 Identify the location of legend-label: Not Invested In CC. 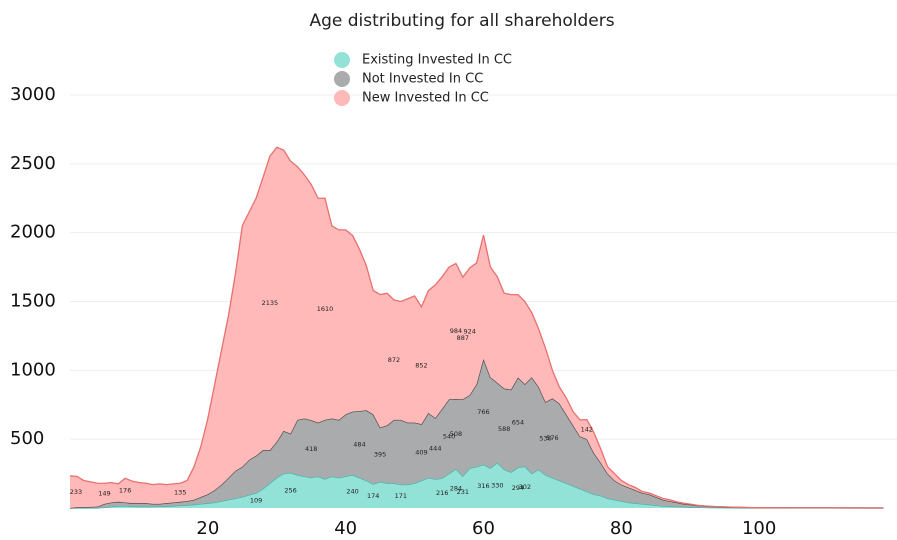
(422, 79).